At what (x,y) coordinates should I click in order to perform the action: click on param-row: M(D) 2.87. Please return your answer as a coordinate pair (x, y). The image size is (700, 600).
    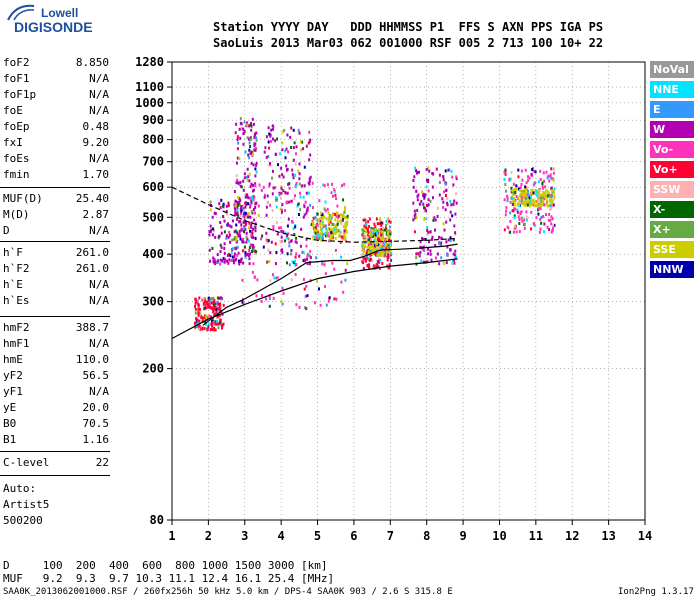
    Looking at the image, I should click on (56, 216).